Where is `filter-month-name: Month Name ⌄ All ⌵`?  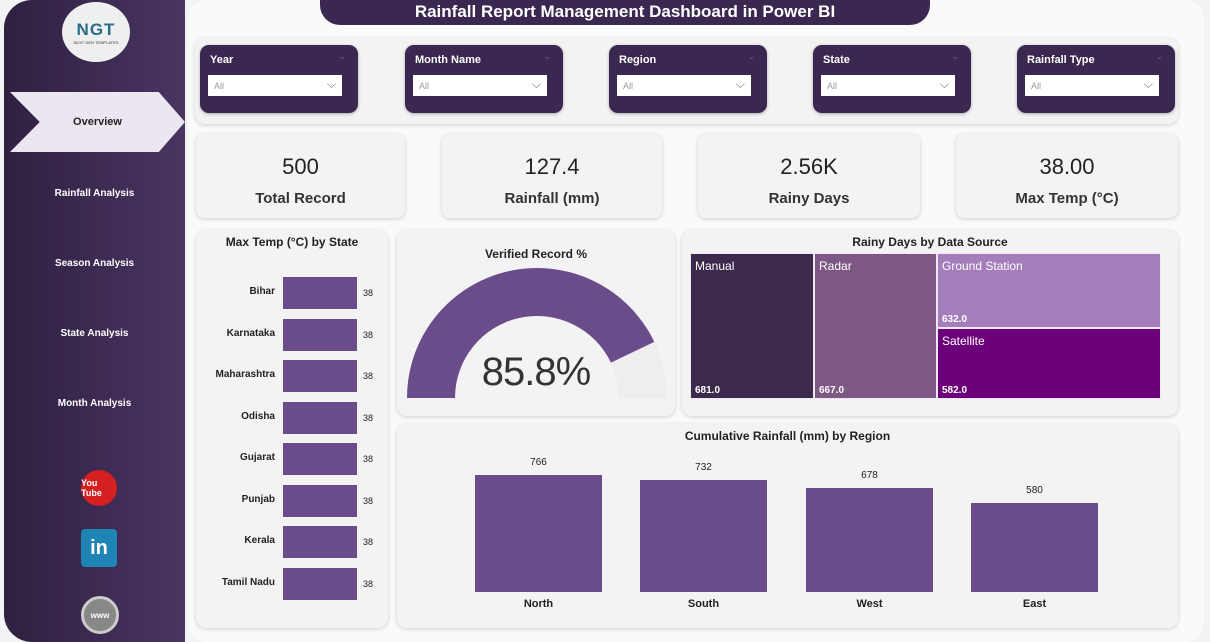 filter-month-name: Month Name ⌄ All ⌵ is located at coordinates (484, 79).